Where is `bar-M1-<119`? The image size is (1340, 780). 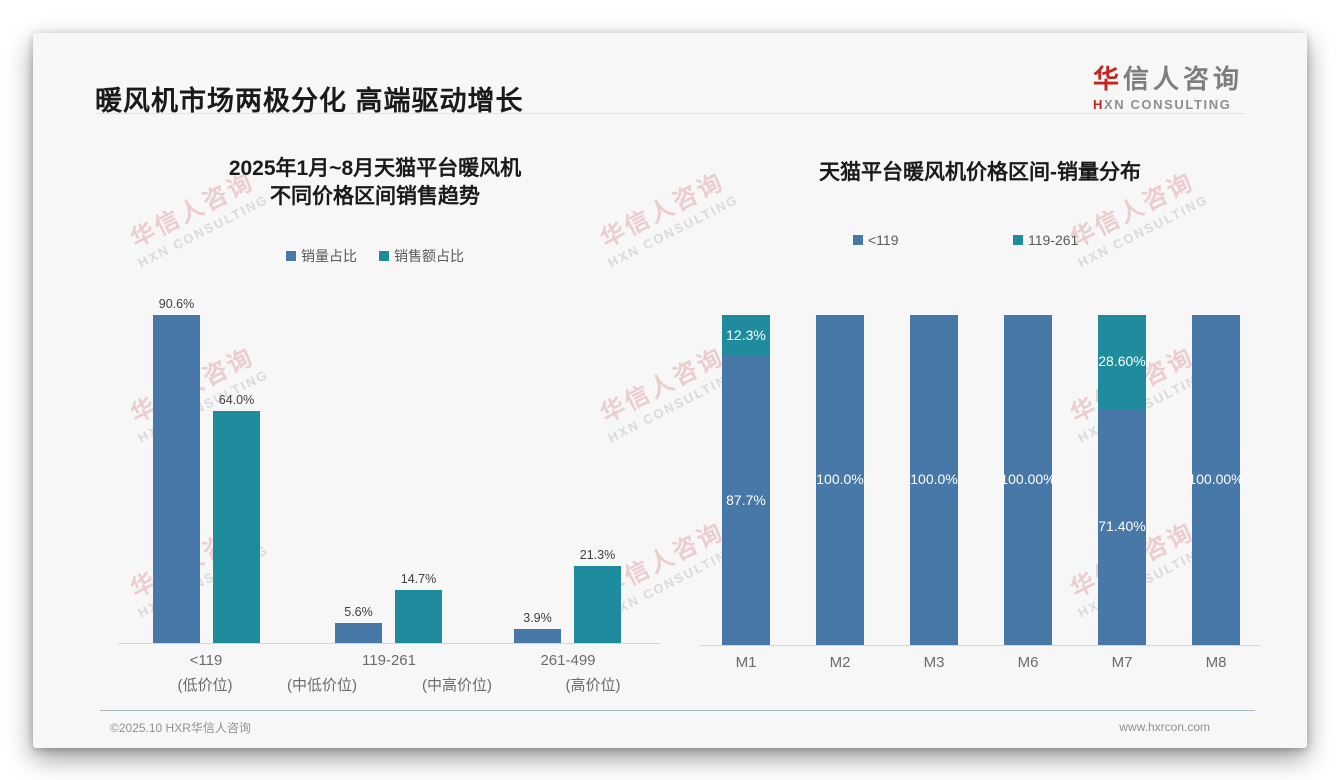
bar-M1-<119 is located at coordinates (746, 500).